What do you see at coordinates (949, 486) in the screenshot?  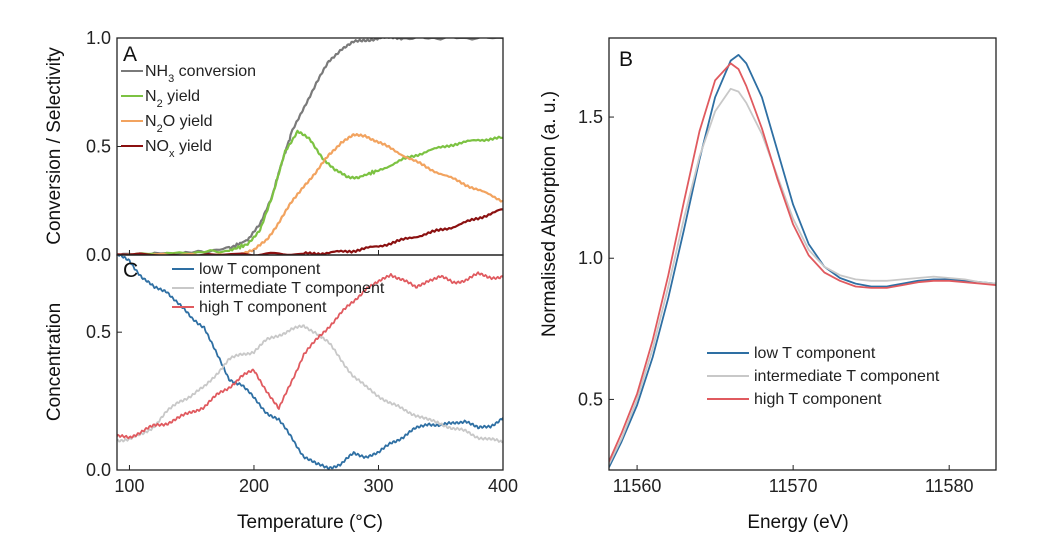 I see `panel-b-xtick-label: 11580` at bounding box center [949, 486].